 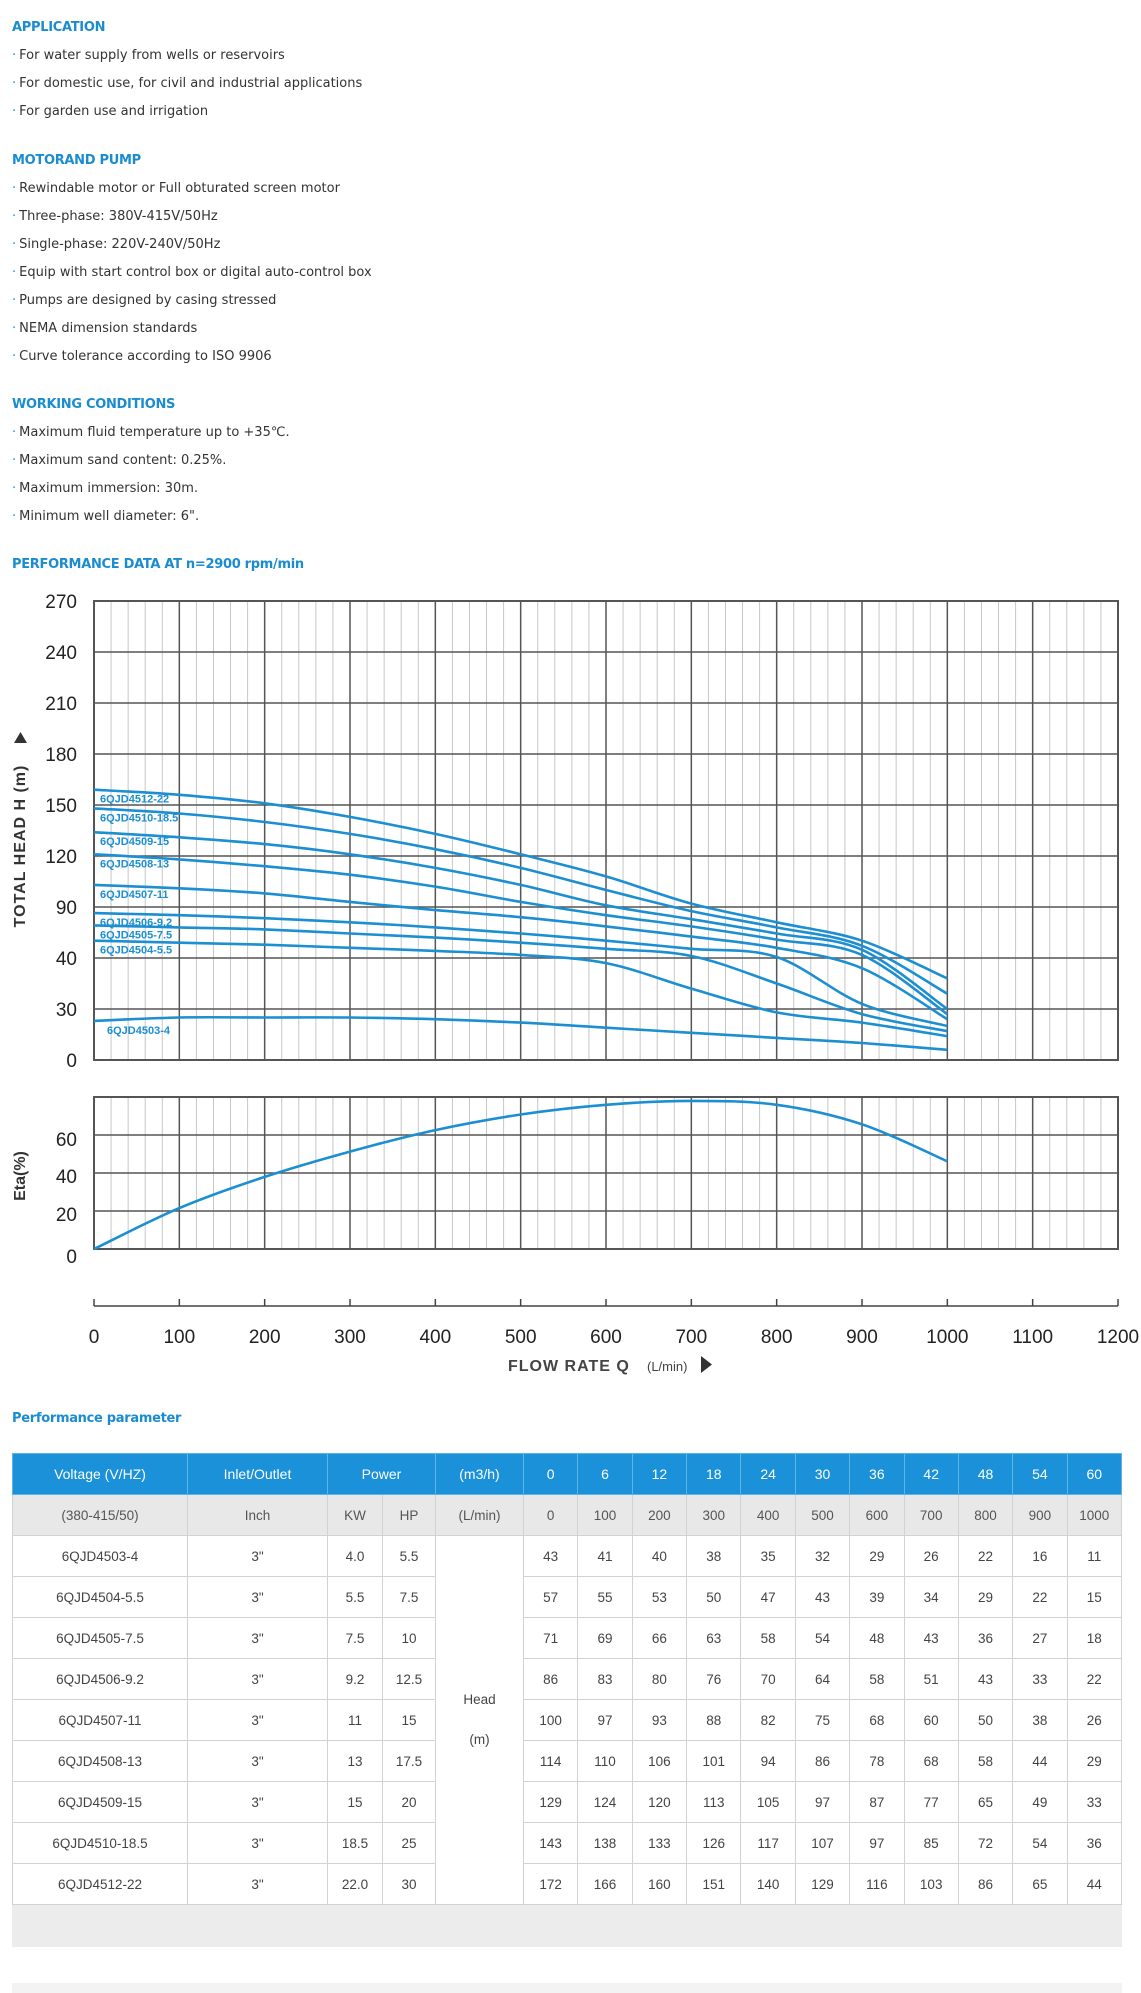 What do you see at coordinates (20, 846) in the screenshot?
I see `y-axis-title: TOTAL HEAD H (m)` at bounding box center [20, 846].